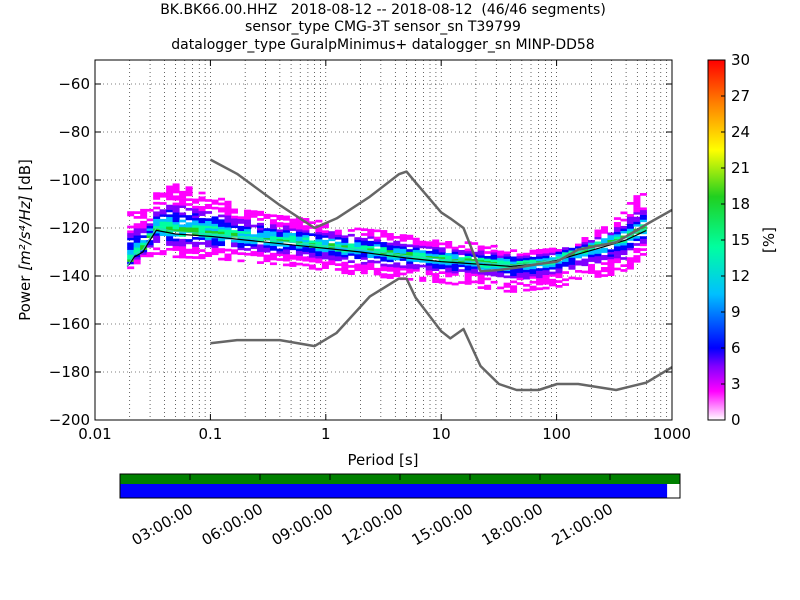 This screenshot has height=600, width=800. Describe the element at coordinates (69, 324) in the screenshot. I see `y-tick-label: −160` at that location.